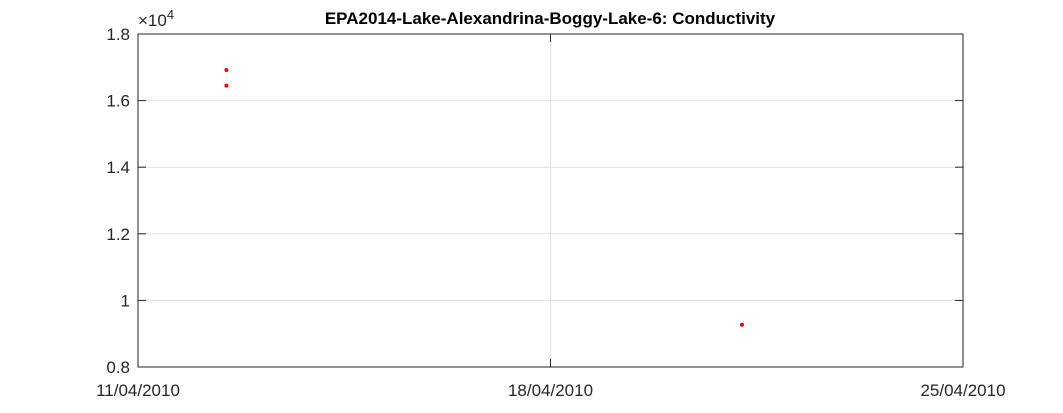 The height and width of the screenshot is (413, 1063). Describe the element at coordinates (118, 101) in the screenshot. I see `y-tick-label: 1.6` at that location.